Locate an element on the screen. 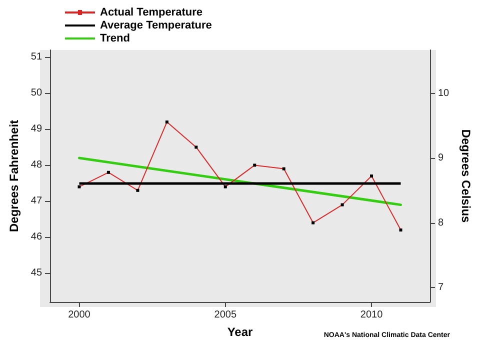 Image resolution: width=480 pixels, height=343 pixels. y-tick-label: 51 is located at coordinates (36, 57).